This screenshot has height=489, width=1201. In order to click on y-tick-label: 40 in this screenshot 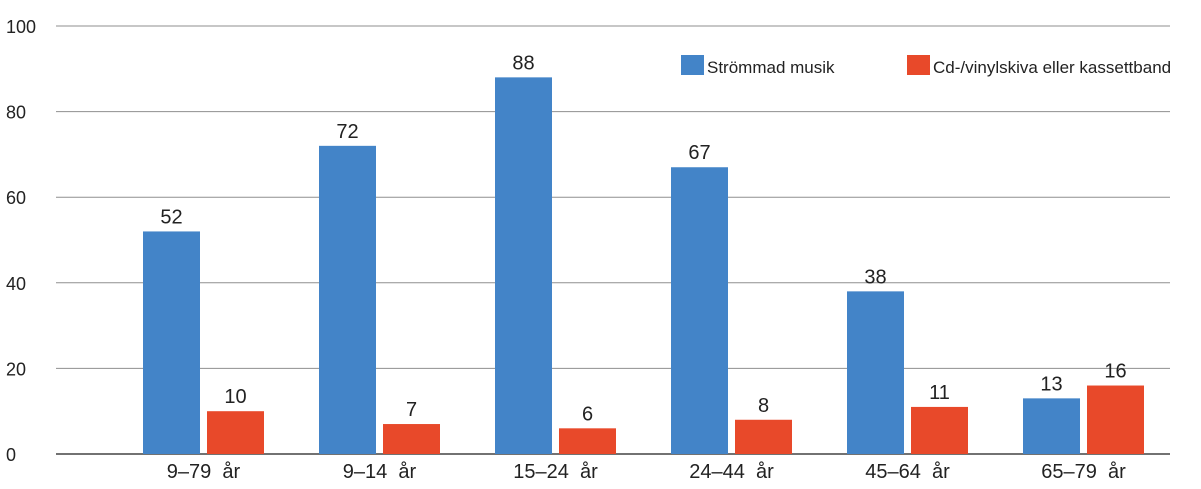, I will do `click(16, 284)`.